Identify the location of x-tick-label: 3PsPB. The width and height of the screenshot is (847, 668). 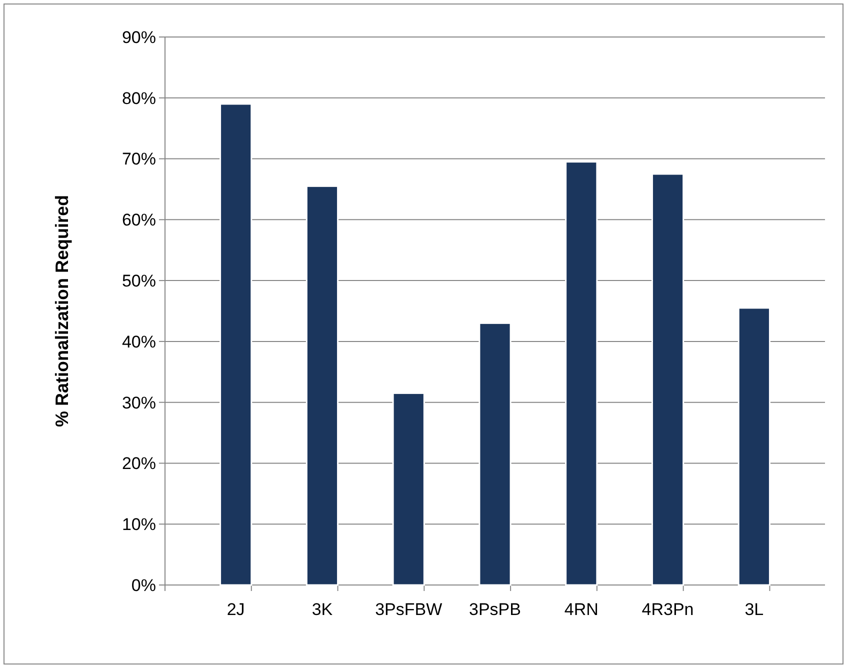
(495, 609).